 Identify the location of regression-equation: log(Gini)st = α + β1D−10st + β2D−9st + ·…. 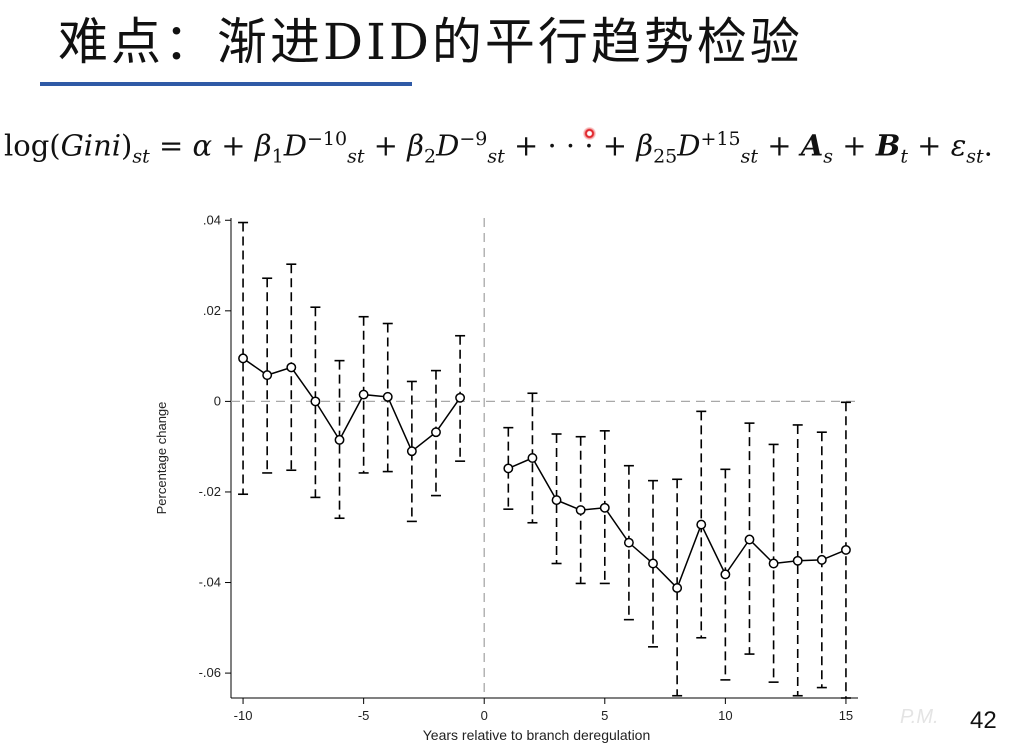
(514, 147).